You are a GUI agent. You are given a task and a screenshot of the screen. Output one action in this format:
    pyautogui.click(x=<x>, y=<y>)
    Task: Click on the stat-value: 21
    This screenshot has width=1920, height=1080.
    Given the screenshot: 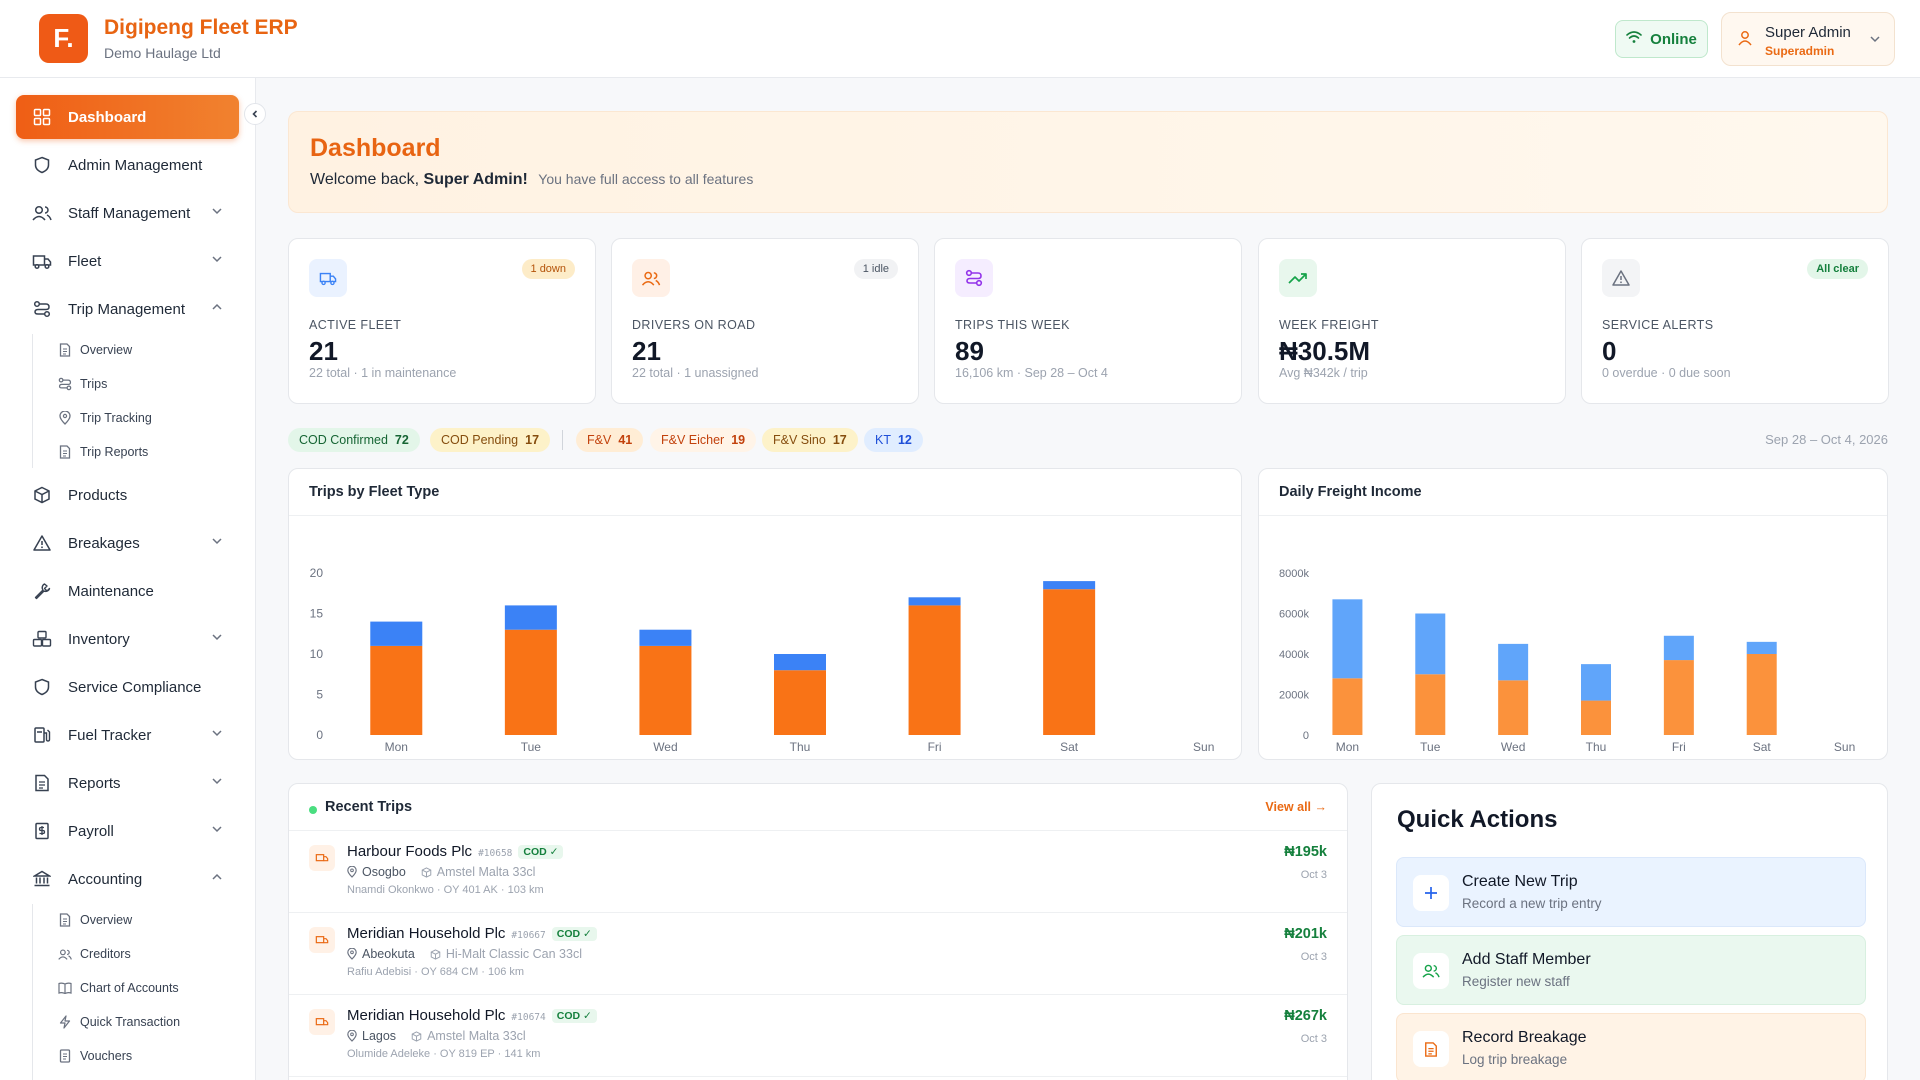 What is the action you would take?
    pyautogui.click(x=323, y=351)
    